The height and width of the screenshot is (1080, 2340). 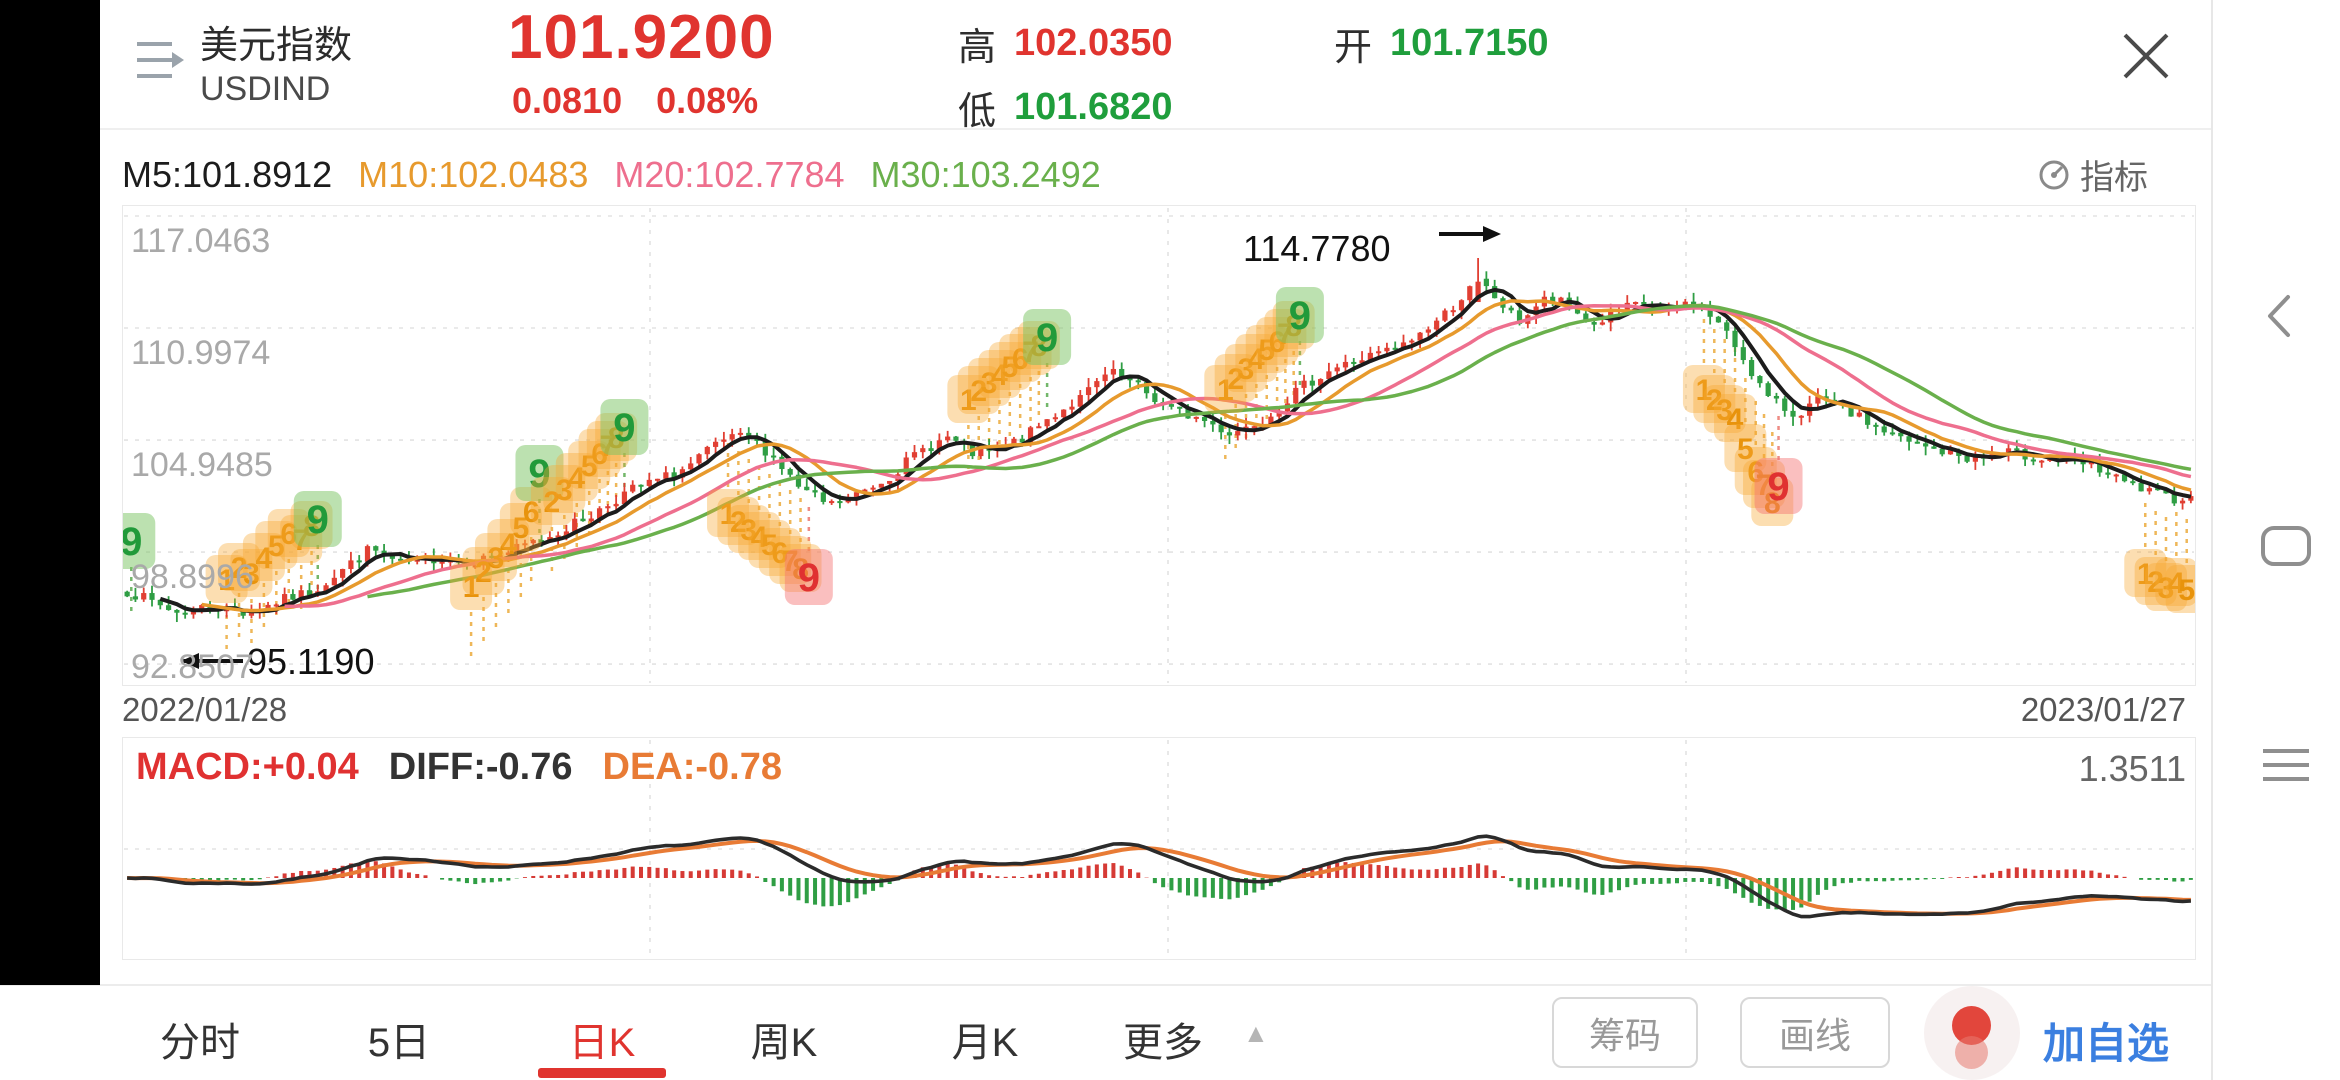 I want to click on tab-周K: 周K, so click(x=784, y=1043).